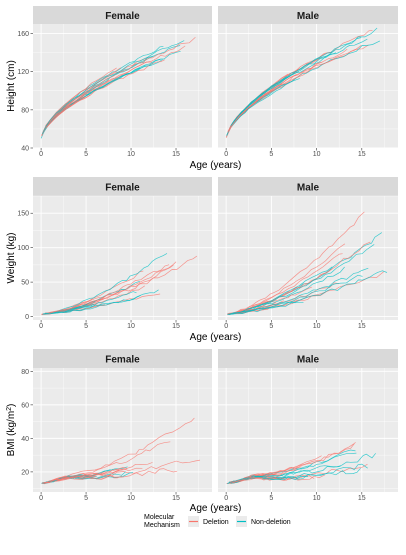  I want to click on y-tick-label: 100, so click(23, 248).